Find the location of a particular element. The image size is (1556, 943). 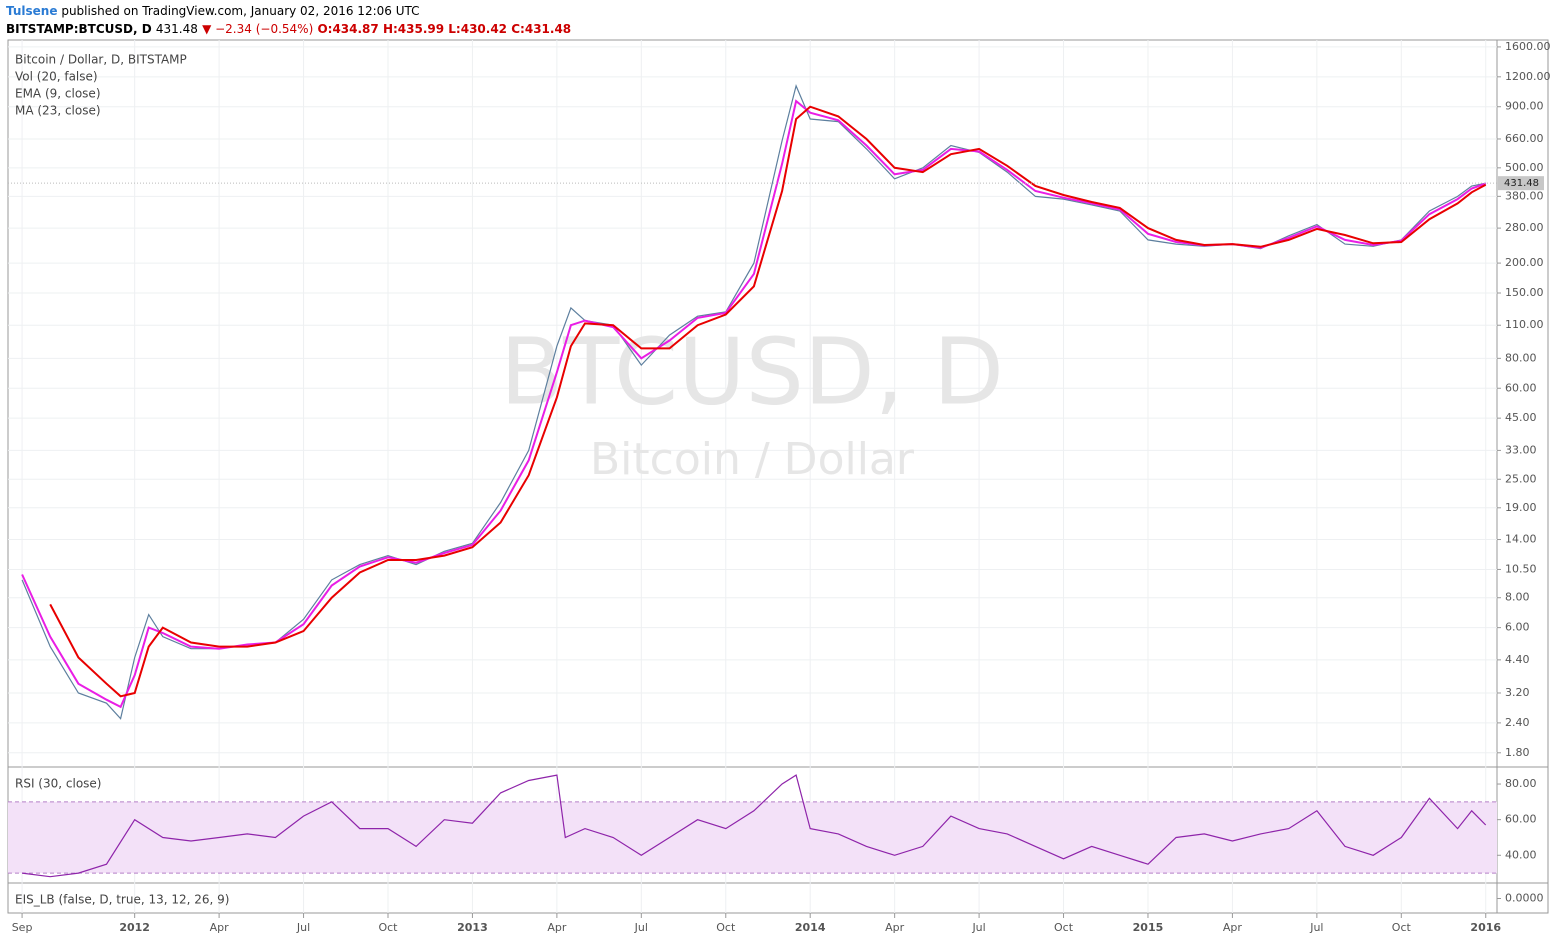

legend-entry: Vol (20, false) is located at coordinates (56, 77).